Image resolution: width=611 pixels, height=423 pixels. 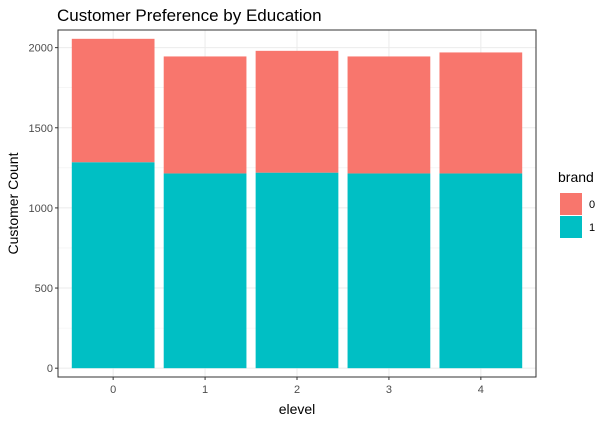 I want to click on y-axis: 0 500 1000 1500 2000, so click(x=43, y=209).